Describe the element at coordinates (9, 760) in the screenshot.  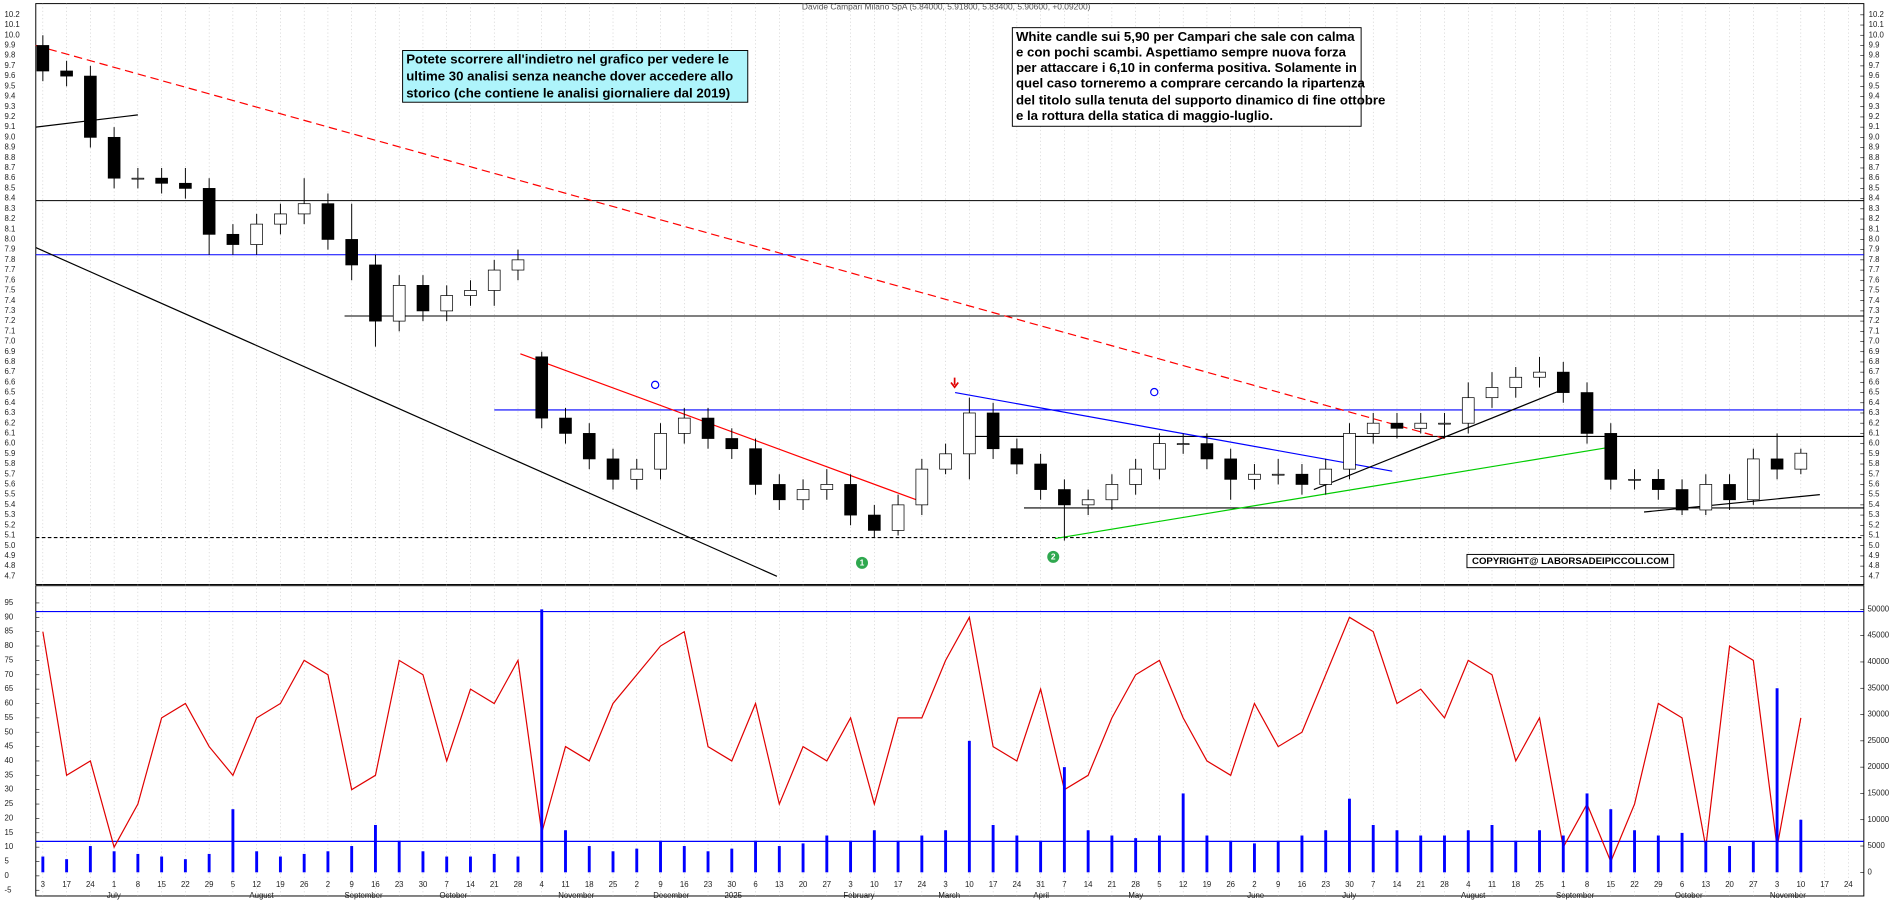
I see `y-tick-label: 40` at that location.